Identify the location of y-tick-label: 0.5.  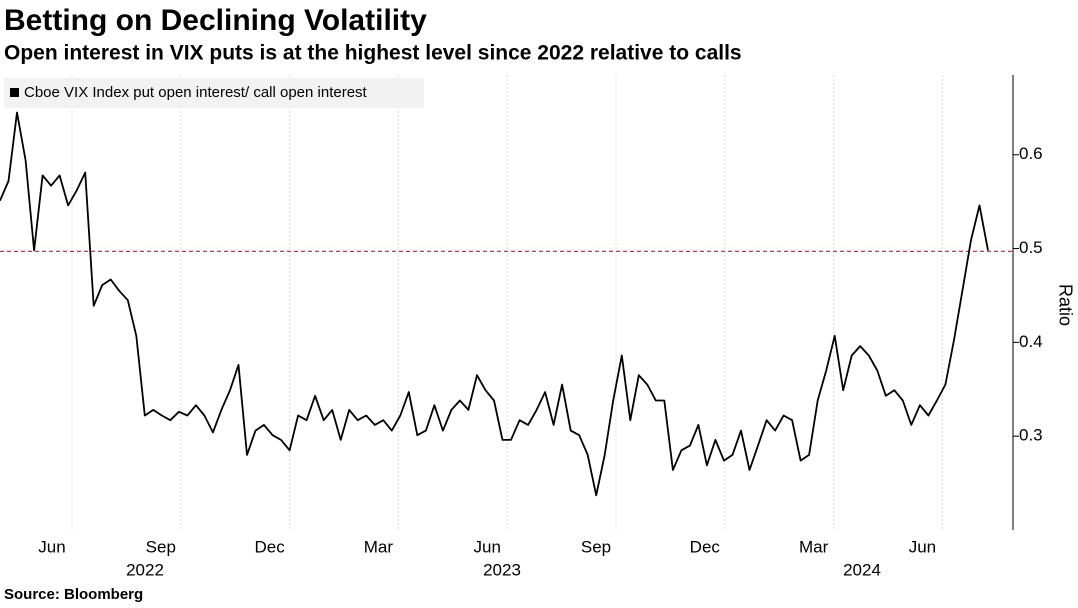
(1031, 247).